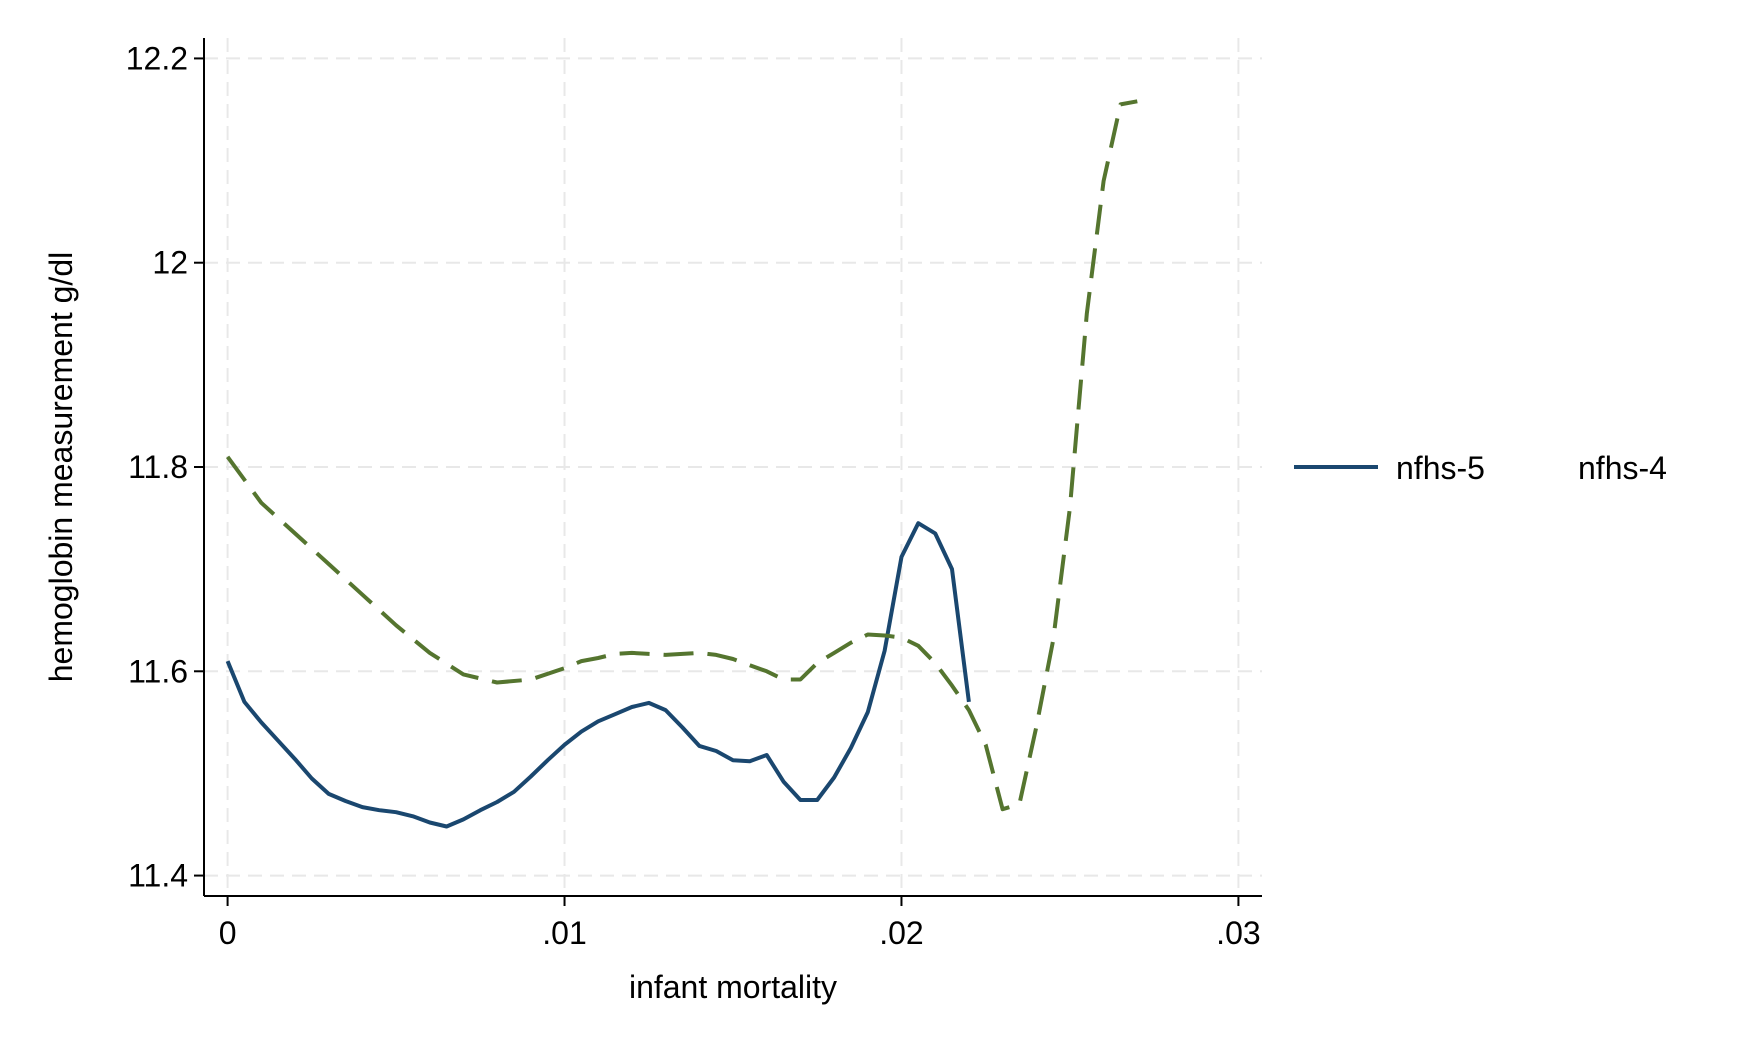 Image resolution: width=1738 pixels, height=1042 pixels. What do you see at coordinates (1622, 468) in the screenshot?
I see `legend-label-nfhs-4: nfhs-4` at bounding box center [1622, 468].